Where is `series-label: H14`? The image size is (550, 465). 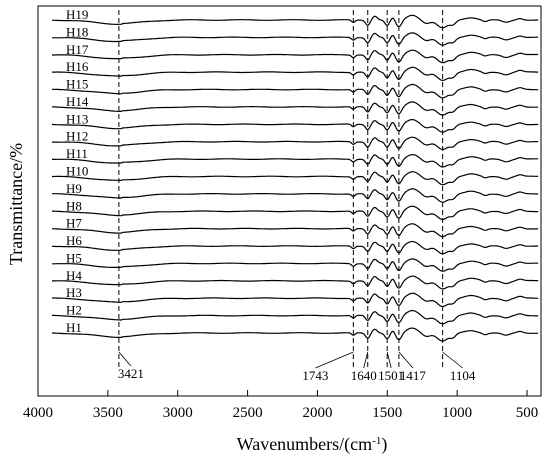
series-label: H14 is located at coordinates (77, 101).